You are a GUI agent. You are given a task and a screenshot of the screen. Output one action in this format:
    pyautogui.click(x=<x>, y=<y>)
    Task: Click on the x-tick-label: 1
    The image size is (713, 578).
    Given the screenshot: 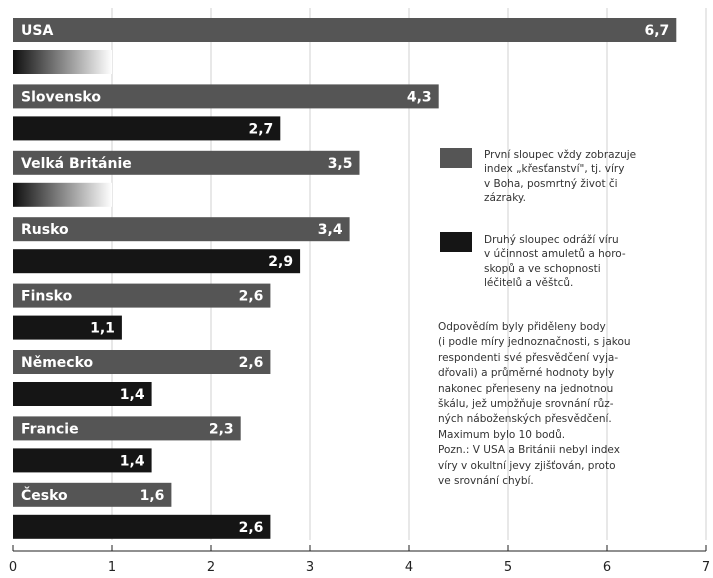 What is the action you would take?
    pyautogui.click(x=112, y=567)
    